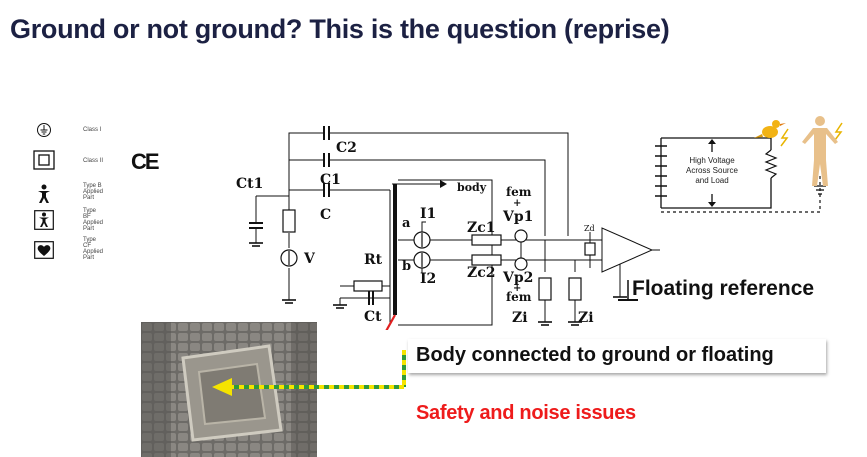  I want to click on label-zc2: Zc2, so click(481, 273).